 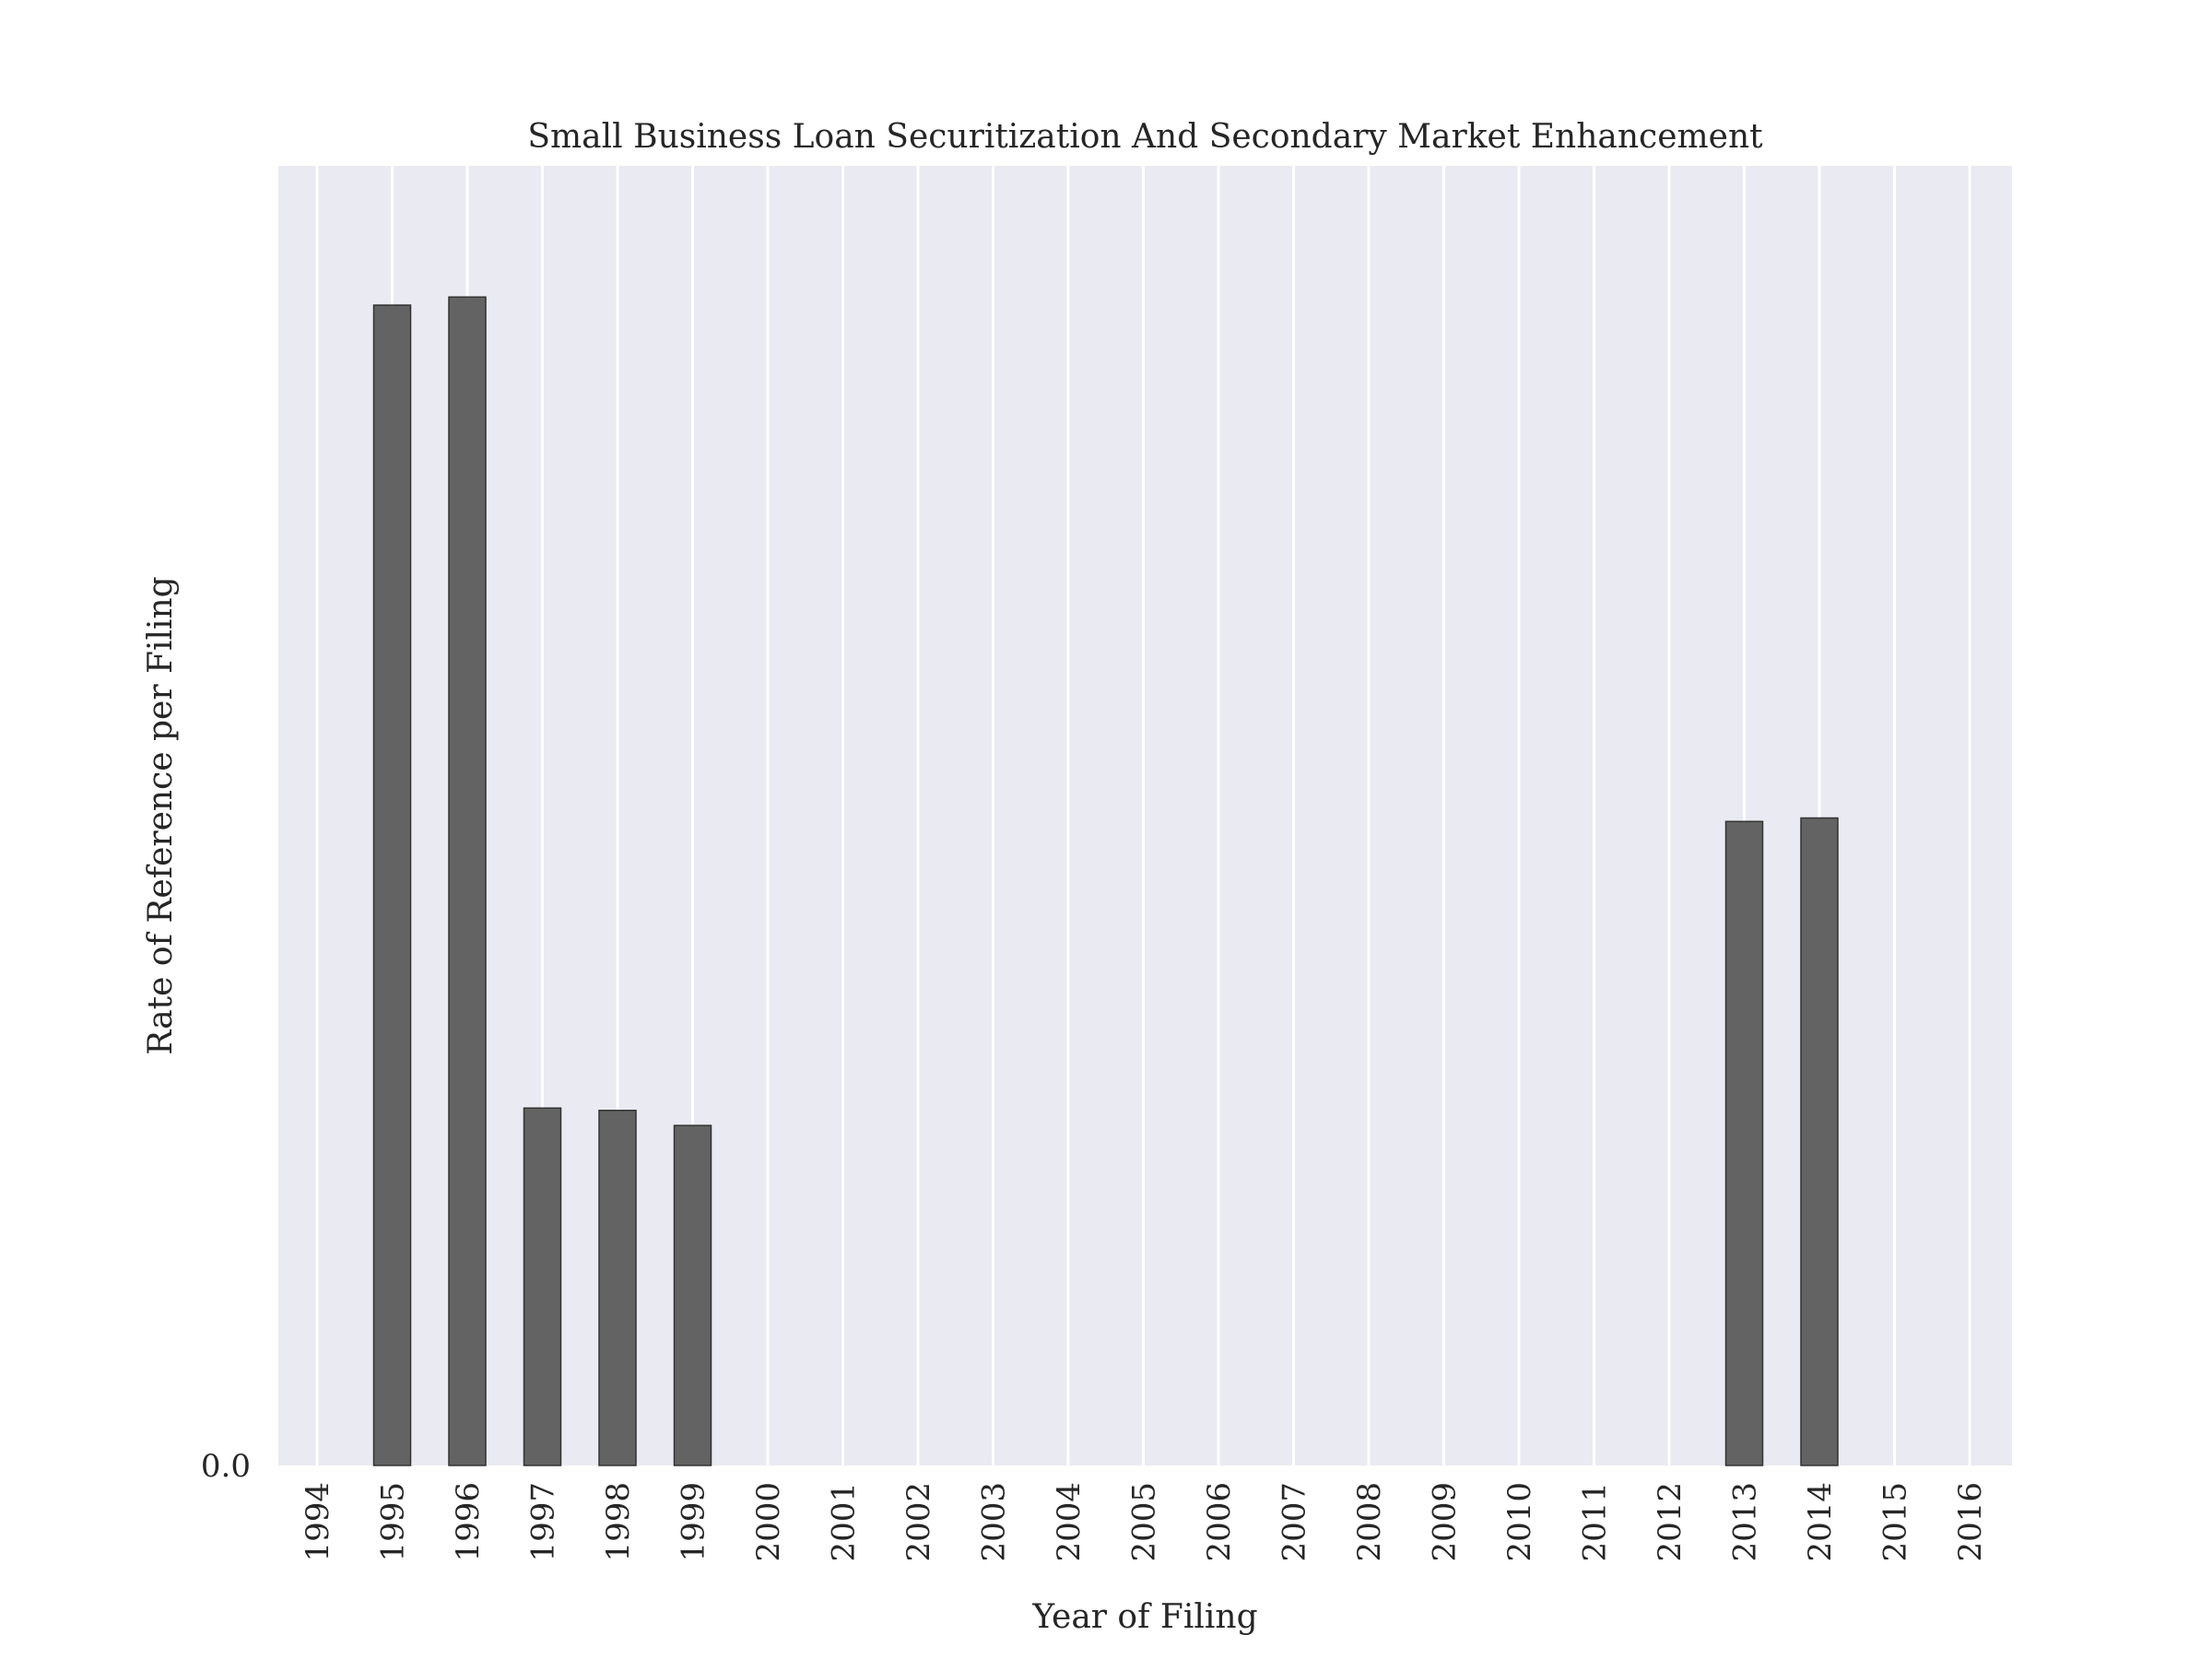 I want to click on bar-2013, so click(x=1744, y=1143).